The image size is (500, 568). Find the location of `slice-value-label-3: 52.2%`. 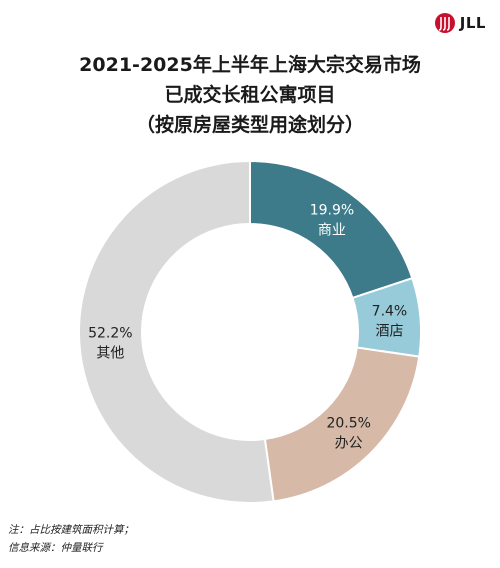

slice-value-label-3: 52.2% is located at coordinates (110, 334).